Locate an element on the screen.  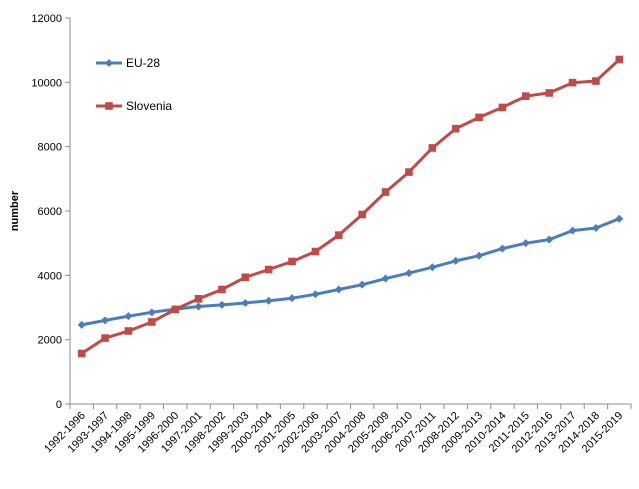
legend-item: EU-28 is located at coordinates (128, 63).